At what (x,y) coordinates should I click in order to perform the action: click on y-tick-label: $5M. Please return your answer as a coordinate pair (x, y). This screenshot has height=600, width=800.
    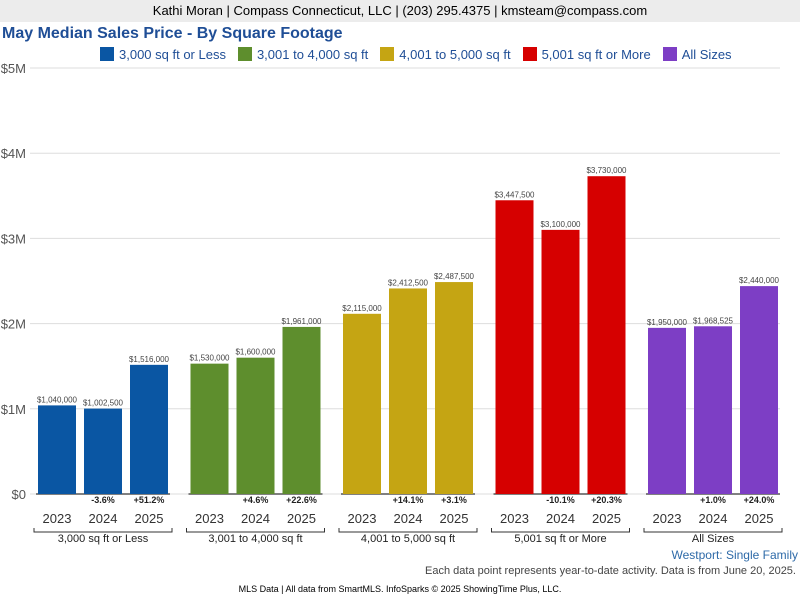
    Looking at the image, I should click on (13, 68).